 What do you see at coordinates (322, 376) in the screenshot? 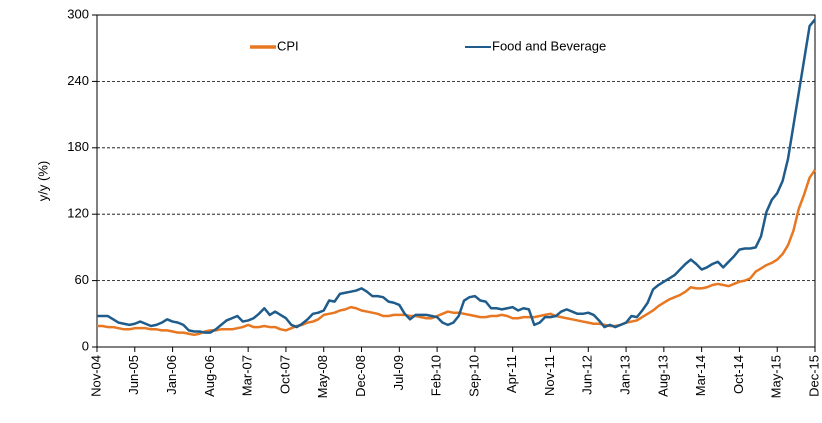
I see `x-tick-label: May-08` at bounding box center [322, 376].